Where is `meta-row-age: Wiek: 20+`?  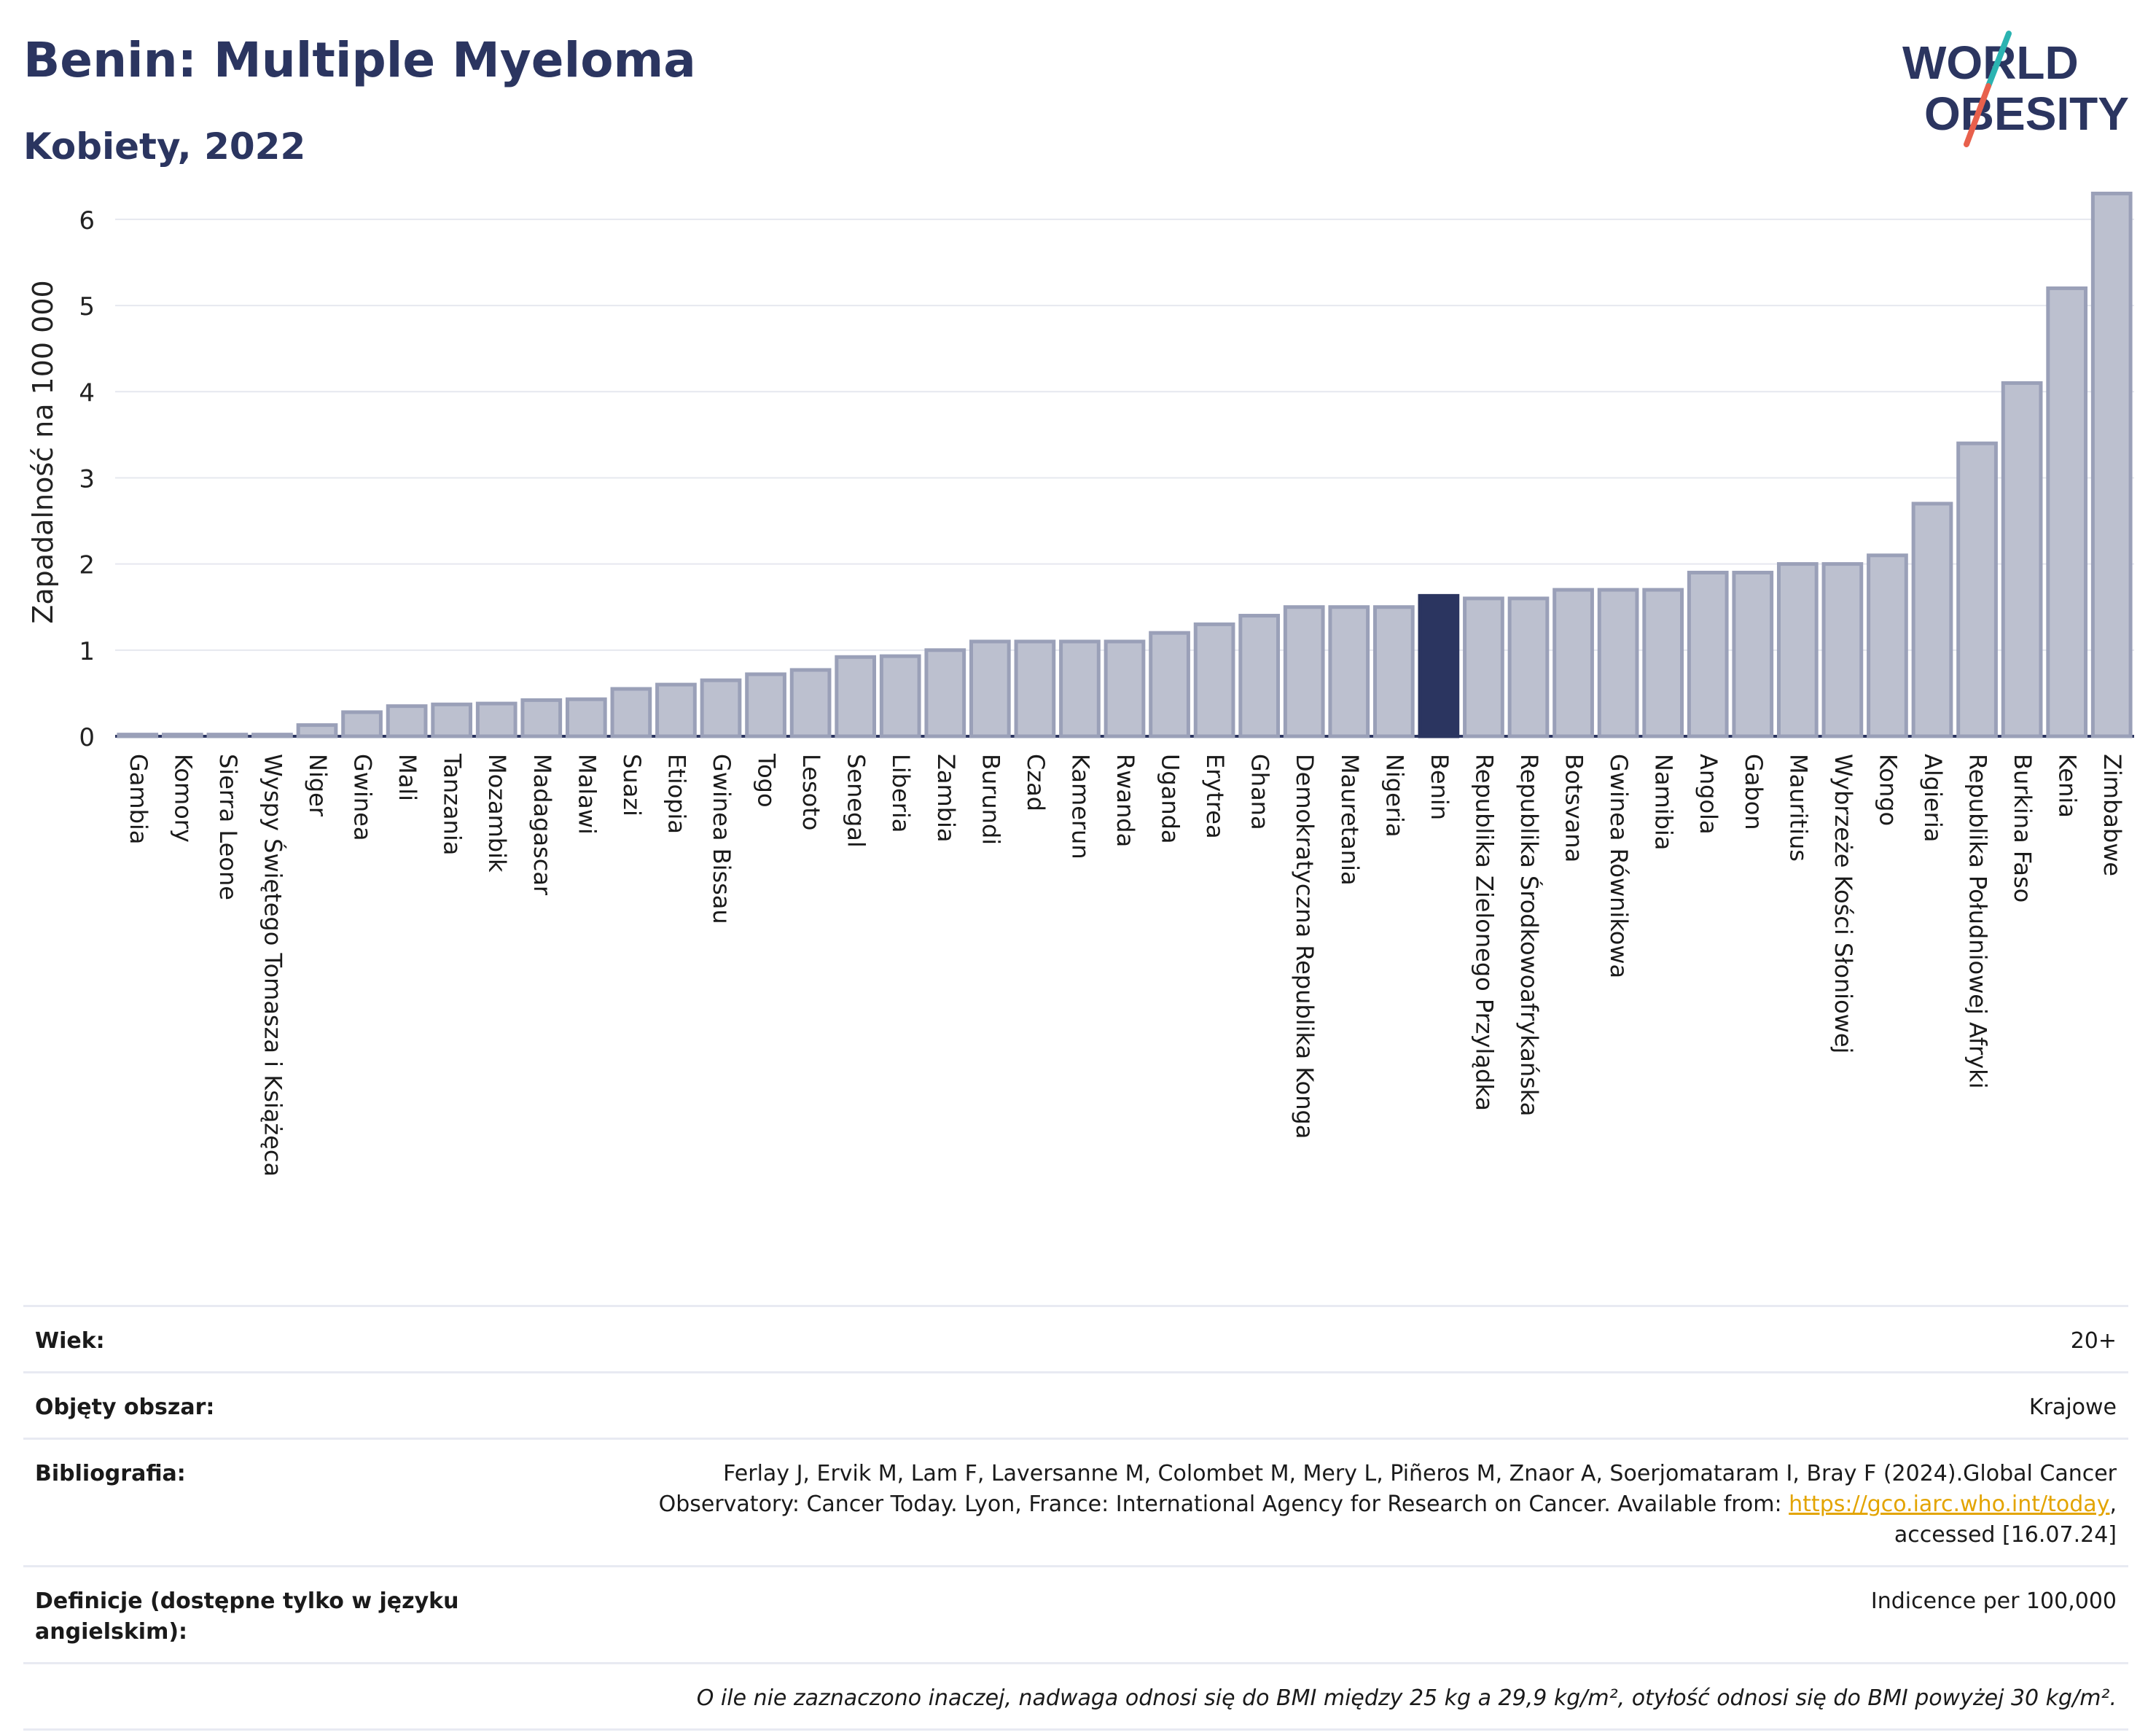
meta-row-age: Wiek: 20+ is located at coordinates (1075, 1338).